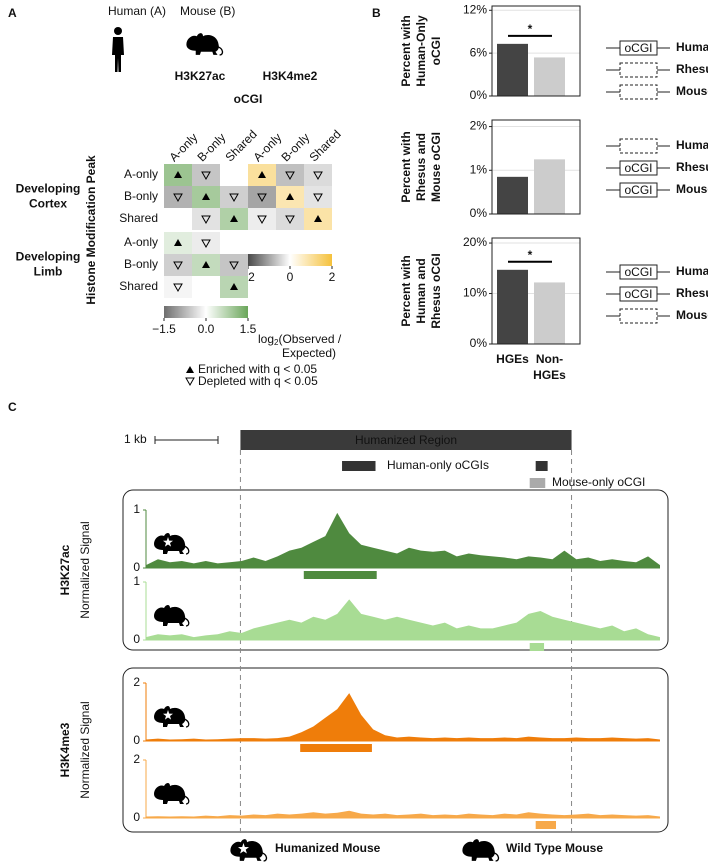 The image size is (708, 864). What do you see at coordinates (138, 218) in the screenshot?
I see `row-label: Shared` at bounding box center [138, 218].